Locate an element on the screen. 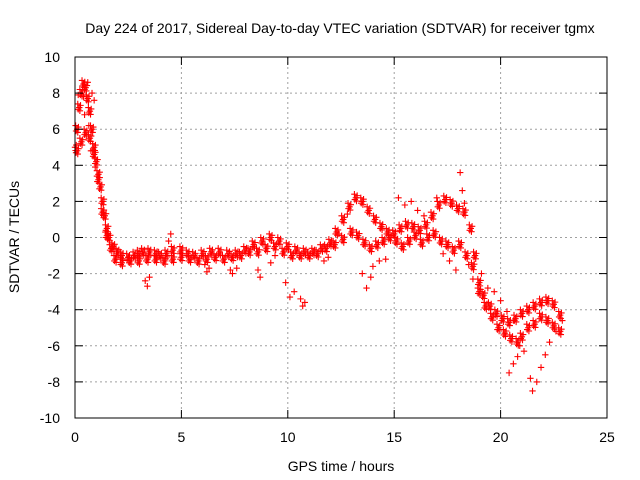 The height and width of the screenshot is (480, 640). x-tick-label: 15 is located at coordinates (394, 437).